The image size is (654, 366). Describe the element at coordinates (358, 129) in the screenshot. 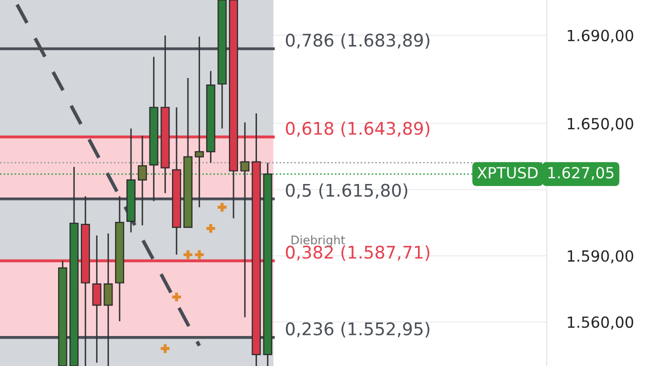

I see `ref-line-label: 0,618 (1.643,89)` at that location.